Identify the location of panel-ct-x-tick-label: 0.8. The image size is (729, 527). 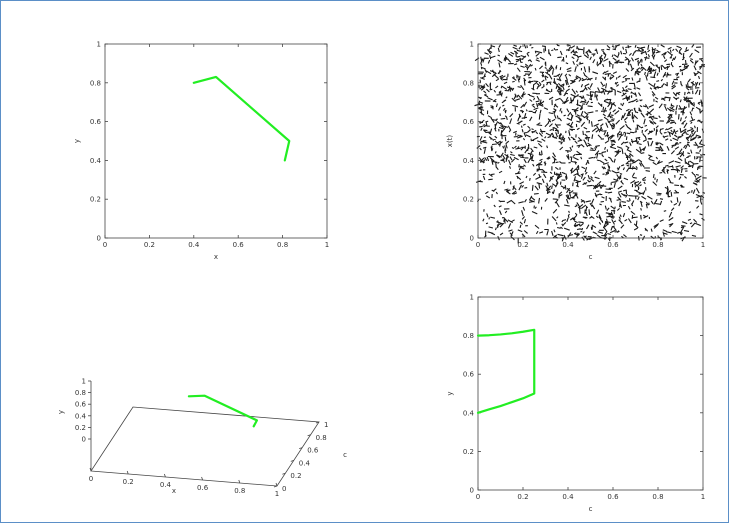
(657, 245).